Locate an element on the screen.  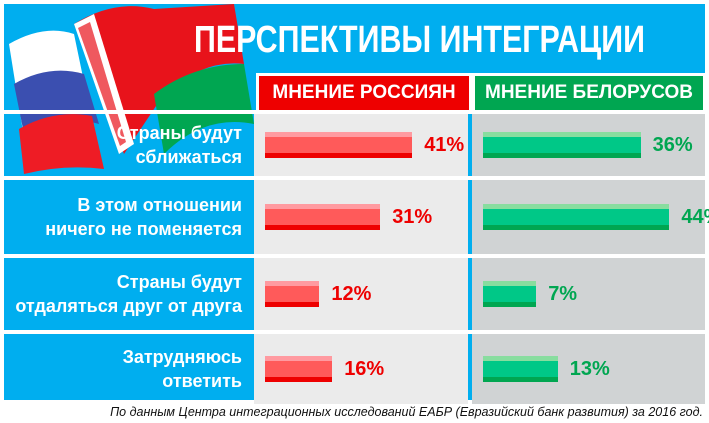
belarus-cell: 36% is located at coordinates (588, 145).